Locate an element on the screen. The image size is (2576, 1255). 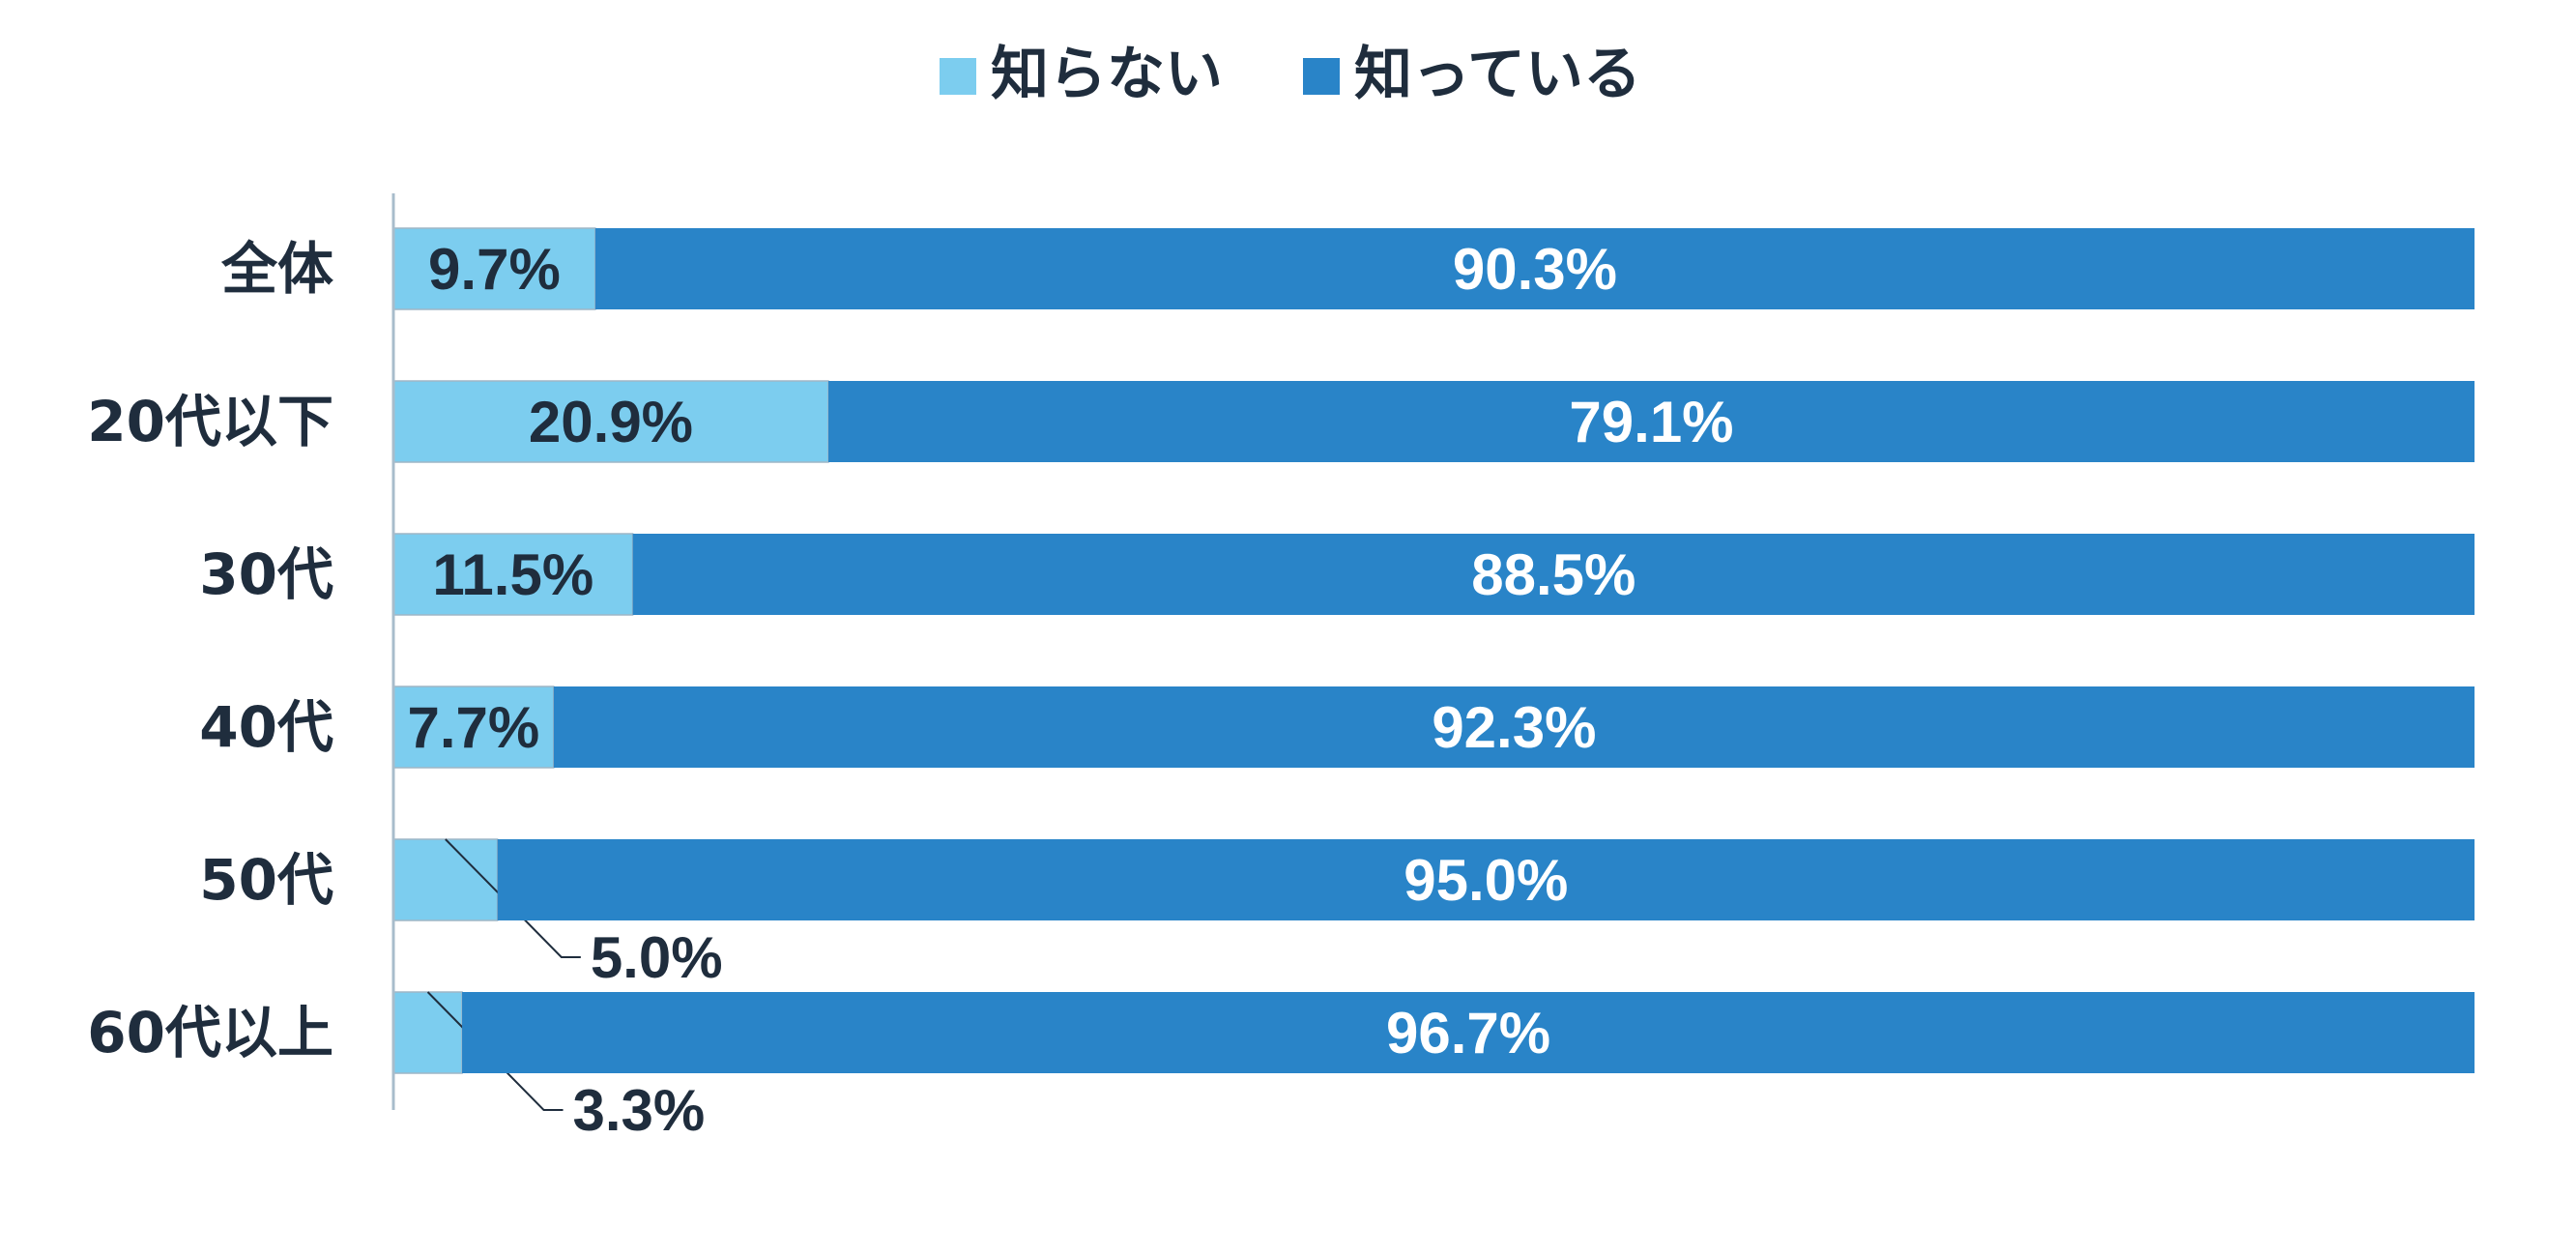
data-label-aware: 92.3% is located at coordinates (1514, 727).